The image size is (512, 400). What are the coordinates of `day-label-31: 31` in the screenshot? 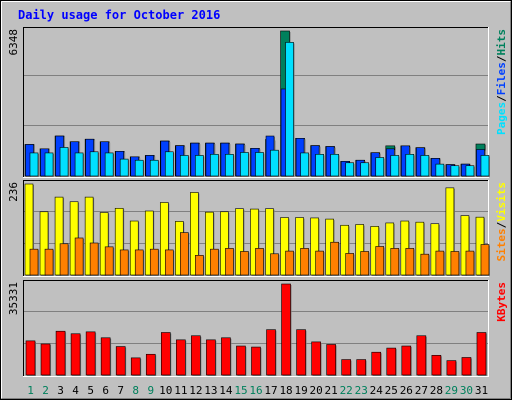 It's located at (481, 390).